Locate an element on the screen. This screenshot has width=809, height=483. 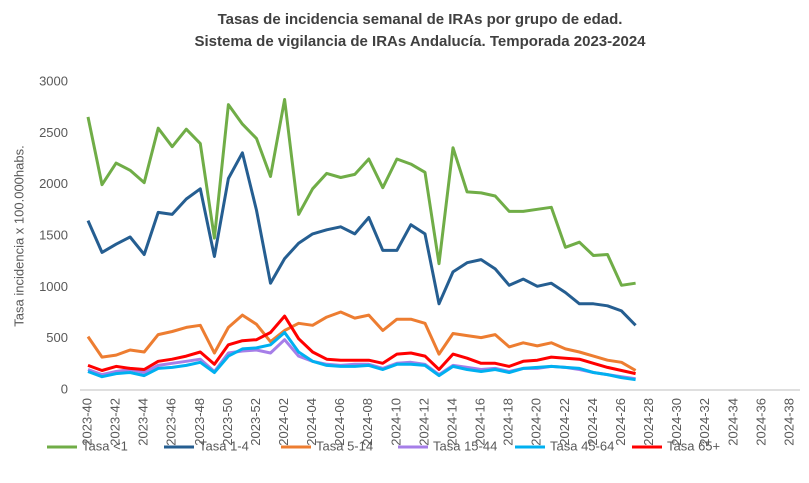
x-tick-label: 2023-52 is located at coordinates (255, 422).